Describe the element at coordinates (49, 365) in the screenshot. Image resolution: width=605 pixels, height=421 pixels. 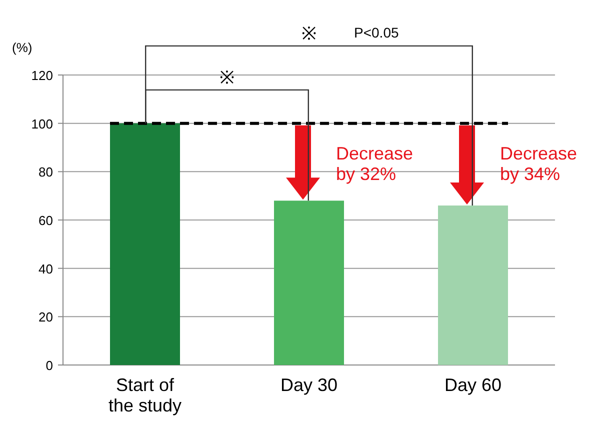
I see `y-tick-label: 0` at that location.